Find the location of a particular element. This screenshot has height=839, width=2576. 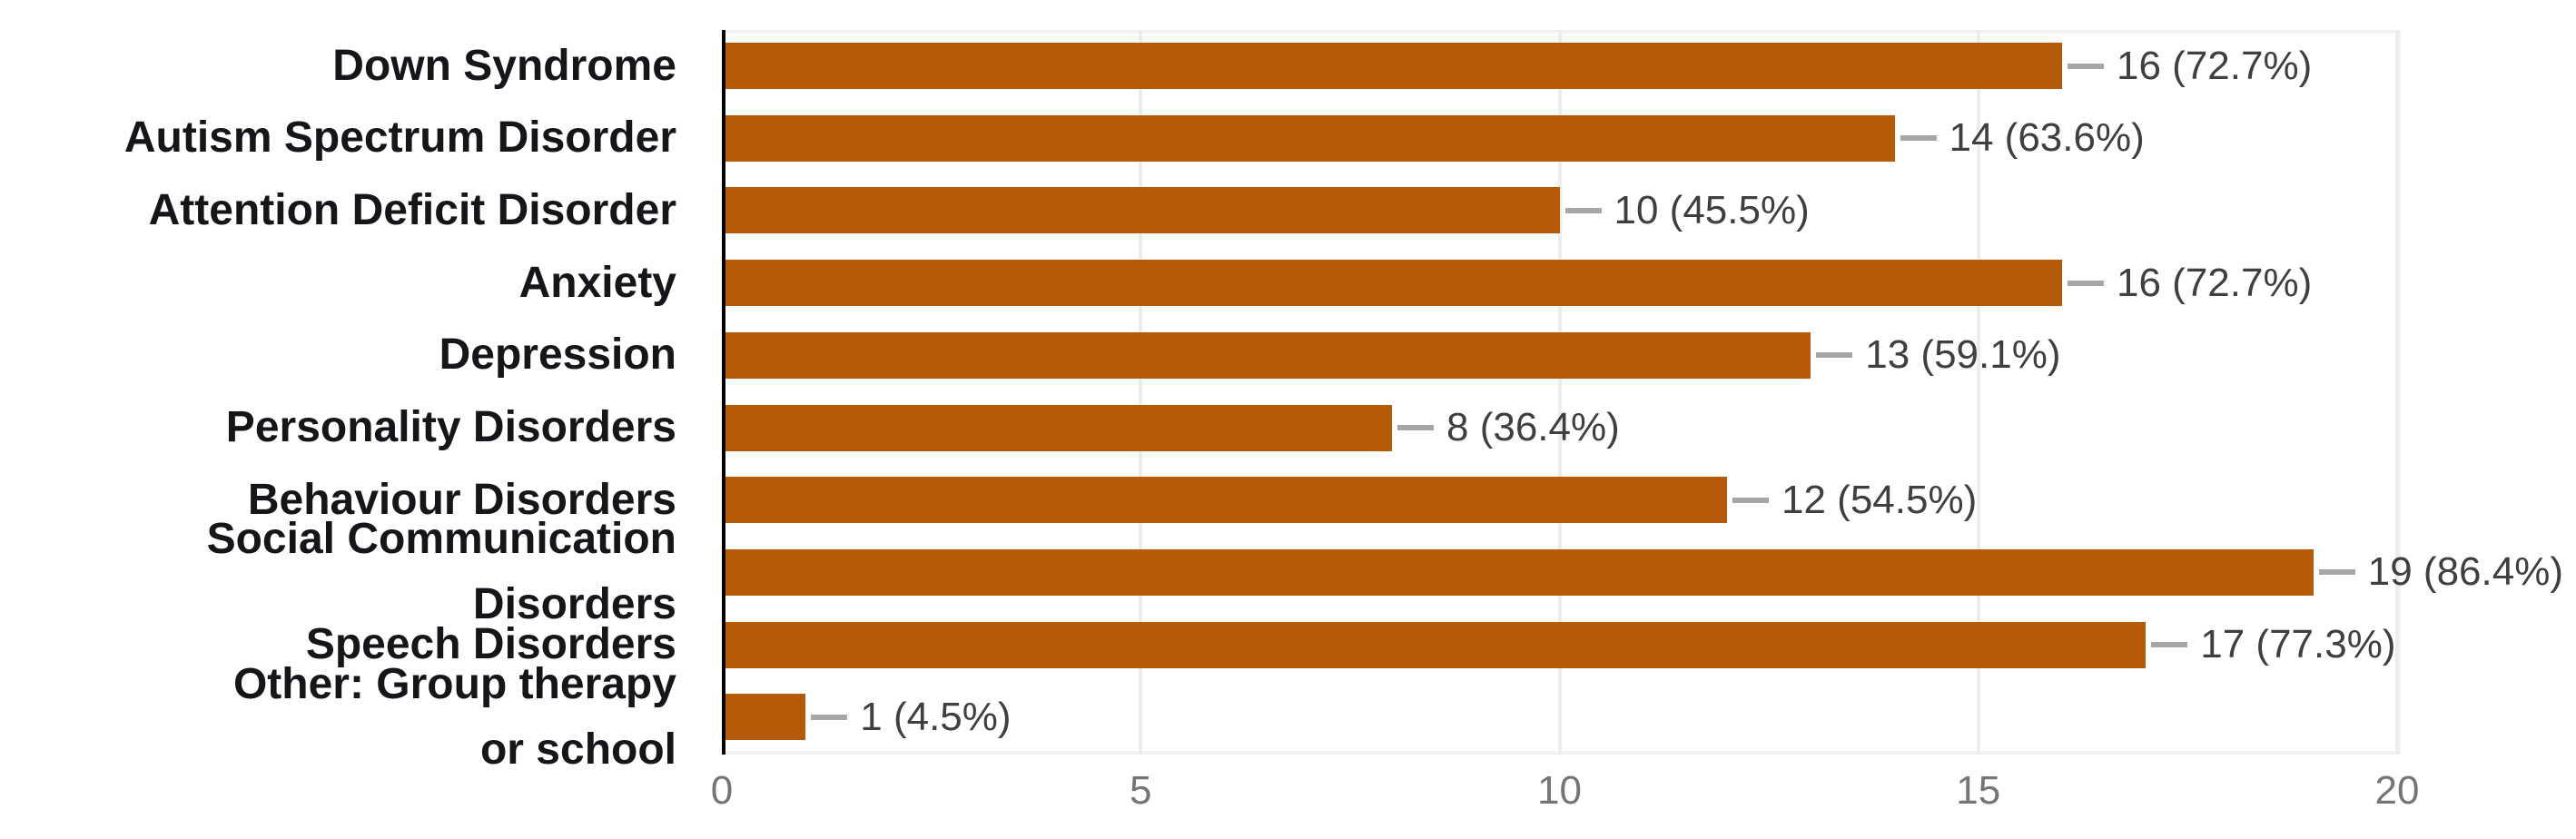

x-tick-label: 20 is located at coordinates (2397, 790).